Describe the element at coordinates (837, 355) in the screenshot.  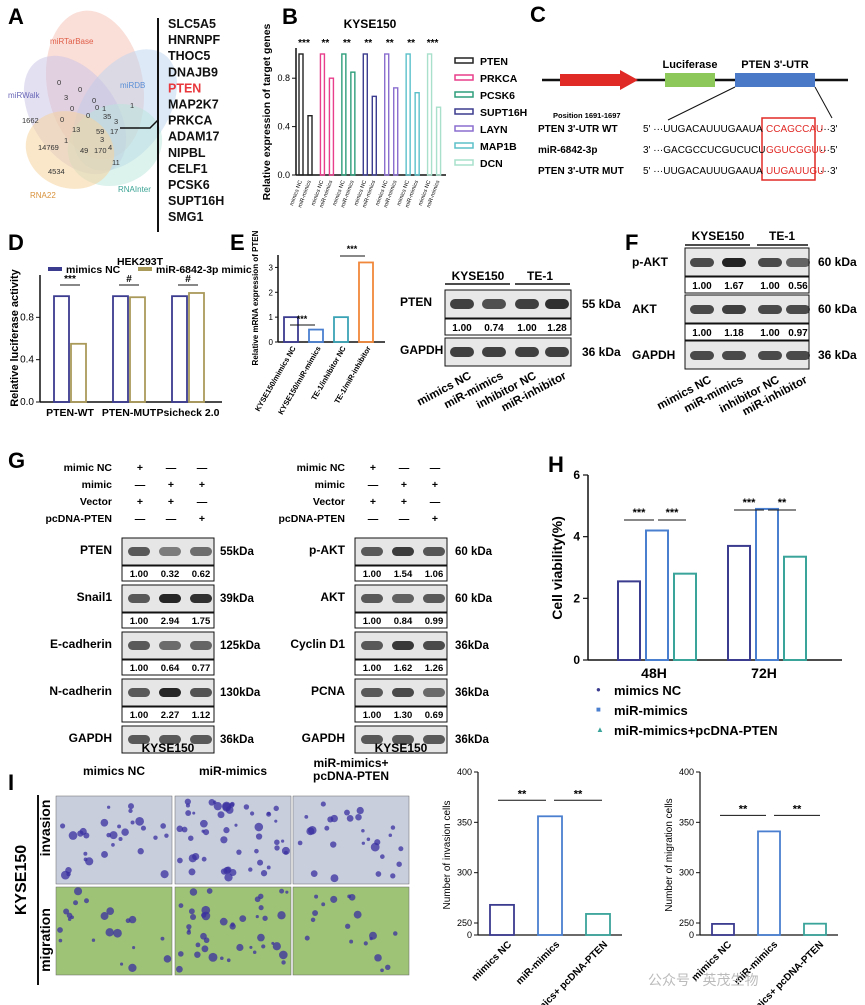
I see `blot-f-kda: 36 kDa` at that location.